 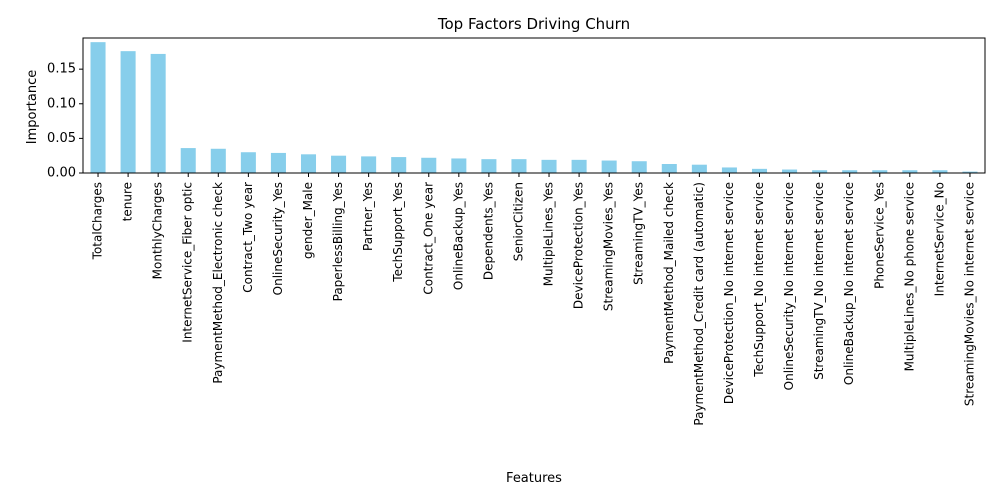 What do you see at coordinates (849, 283) in the screenshot?
I see `x-tick-label: OnlineBackup_No internet service` at bounding box center [849, 283].